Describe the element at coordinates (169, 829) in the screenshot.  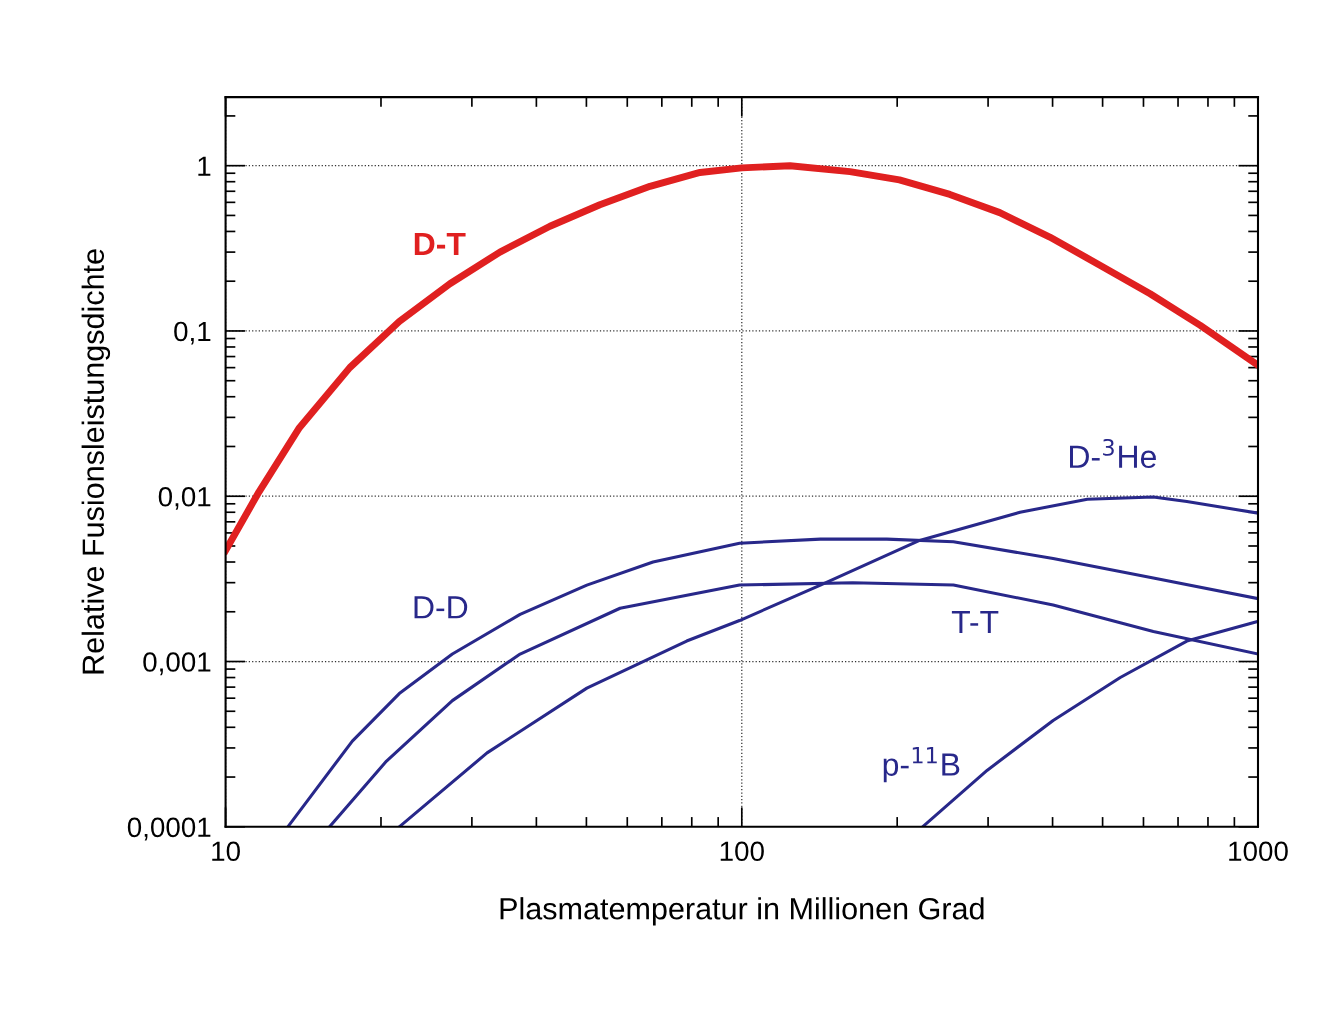
I see `y-tick-label: 0,0001` at that location.